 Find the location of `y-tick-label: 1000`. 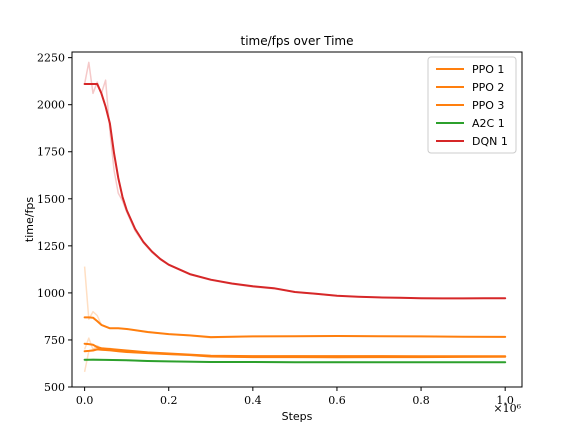

y-tick-label: 1000 is located at coordinates (51, 293).